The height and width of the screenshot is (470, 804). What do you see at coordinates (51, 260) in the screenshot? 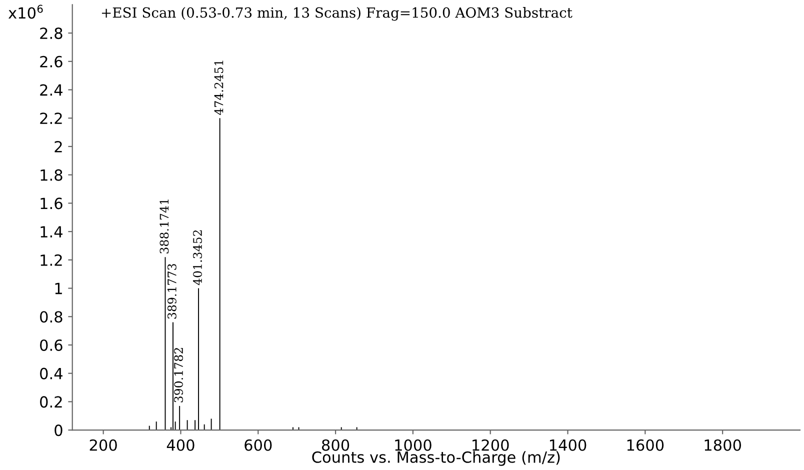
I see `y-tick-label: 1.2` at bounding box center [51, 260].